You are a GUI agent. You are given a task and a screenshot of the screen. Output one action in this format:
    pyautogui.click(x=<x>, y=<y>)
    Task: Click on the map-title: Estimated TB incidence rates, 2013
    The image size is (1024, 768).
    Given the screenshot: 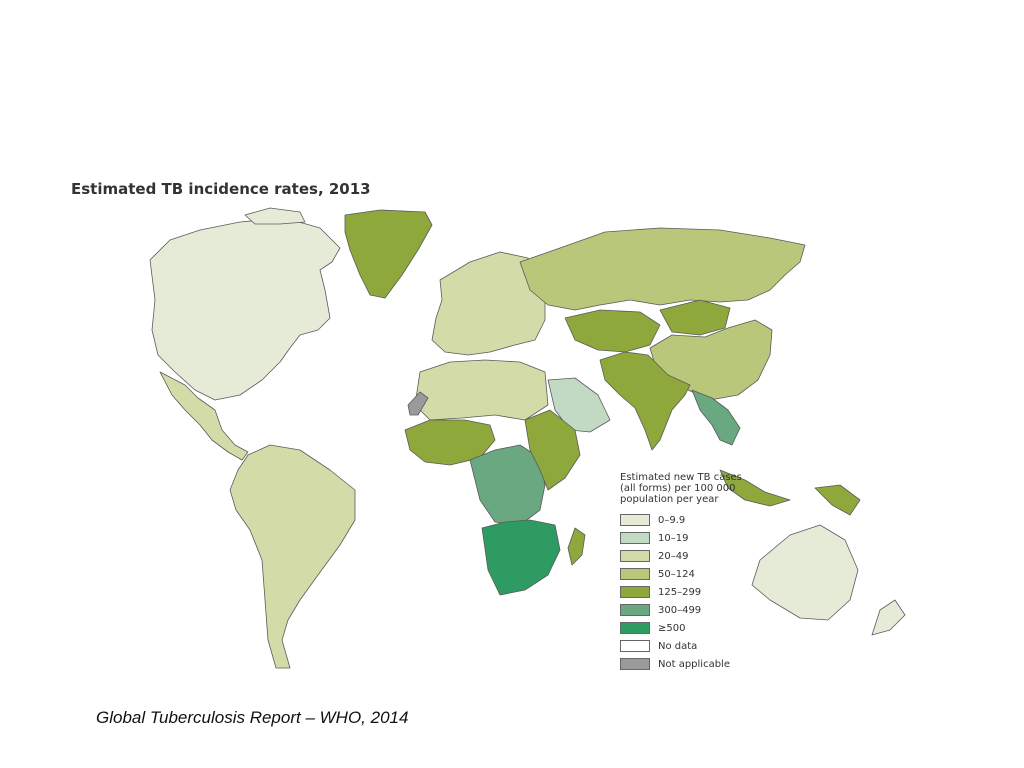 What is the action you would take?
    pyautogui.click(x=221, y=189)
    